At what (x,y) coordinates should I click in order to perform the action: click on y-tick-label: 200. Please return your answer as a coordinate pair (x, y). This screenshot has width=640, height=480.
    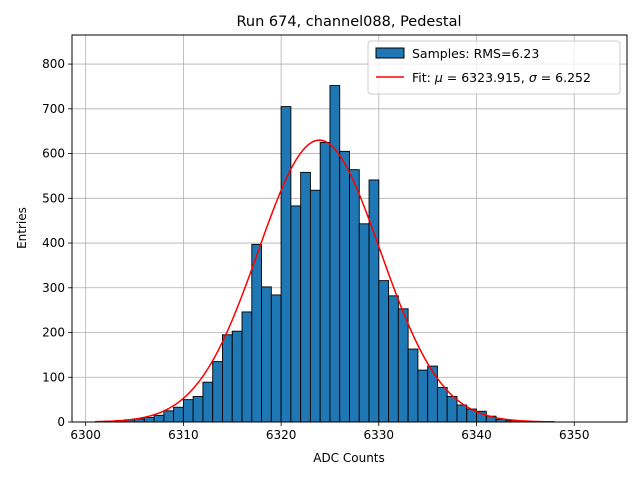
    Looking at the image, I should click on (53, 333).